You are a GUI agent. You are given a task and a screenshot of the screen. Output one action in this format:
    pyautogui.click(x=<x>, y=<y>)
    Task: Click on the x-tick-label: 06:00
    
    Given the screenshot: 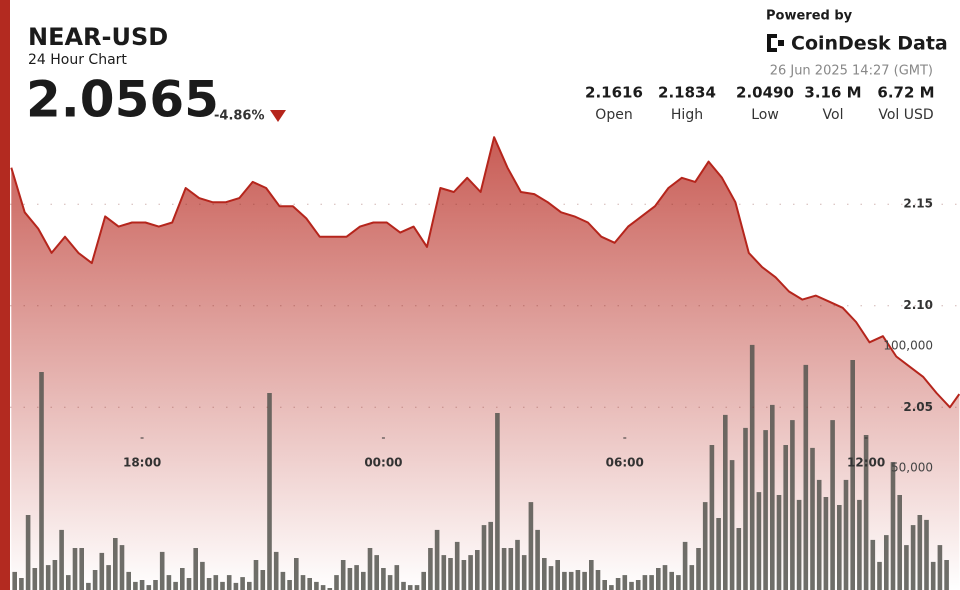 What is the action you would take?
    pyautogui.click(x=625, y=463)
    